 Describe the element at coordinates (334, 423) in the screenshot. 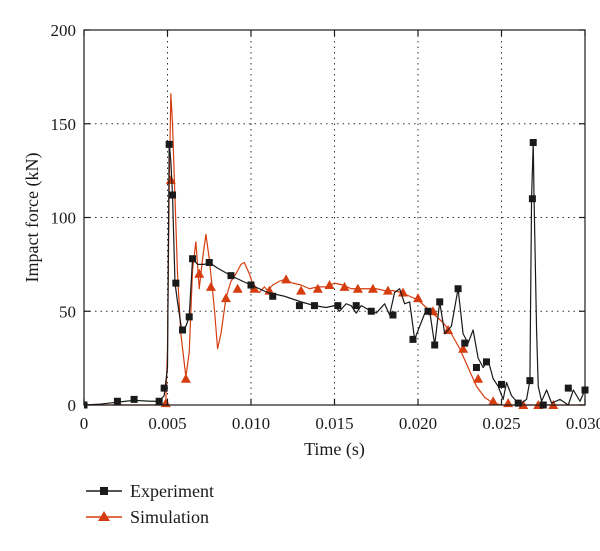

I see `x-tick-label: 0.015` at that location.